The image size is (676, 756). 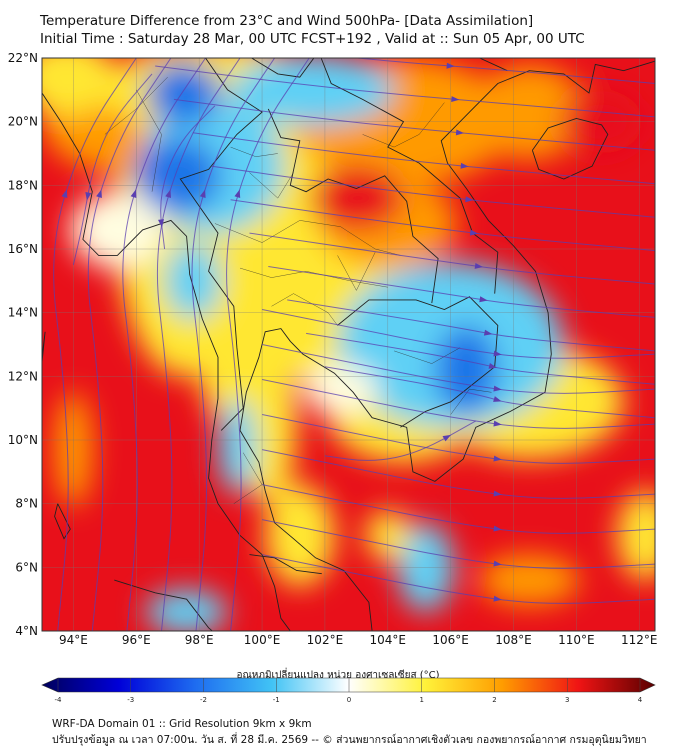 I want to click on lat-tick-label: 20°N, so click(x=23, y=122).